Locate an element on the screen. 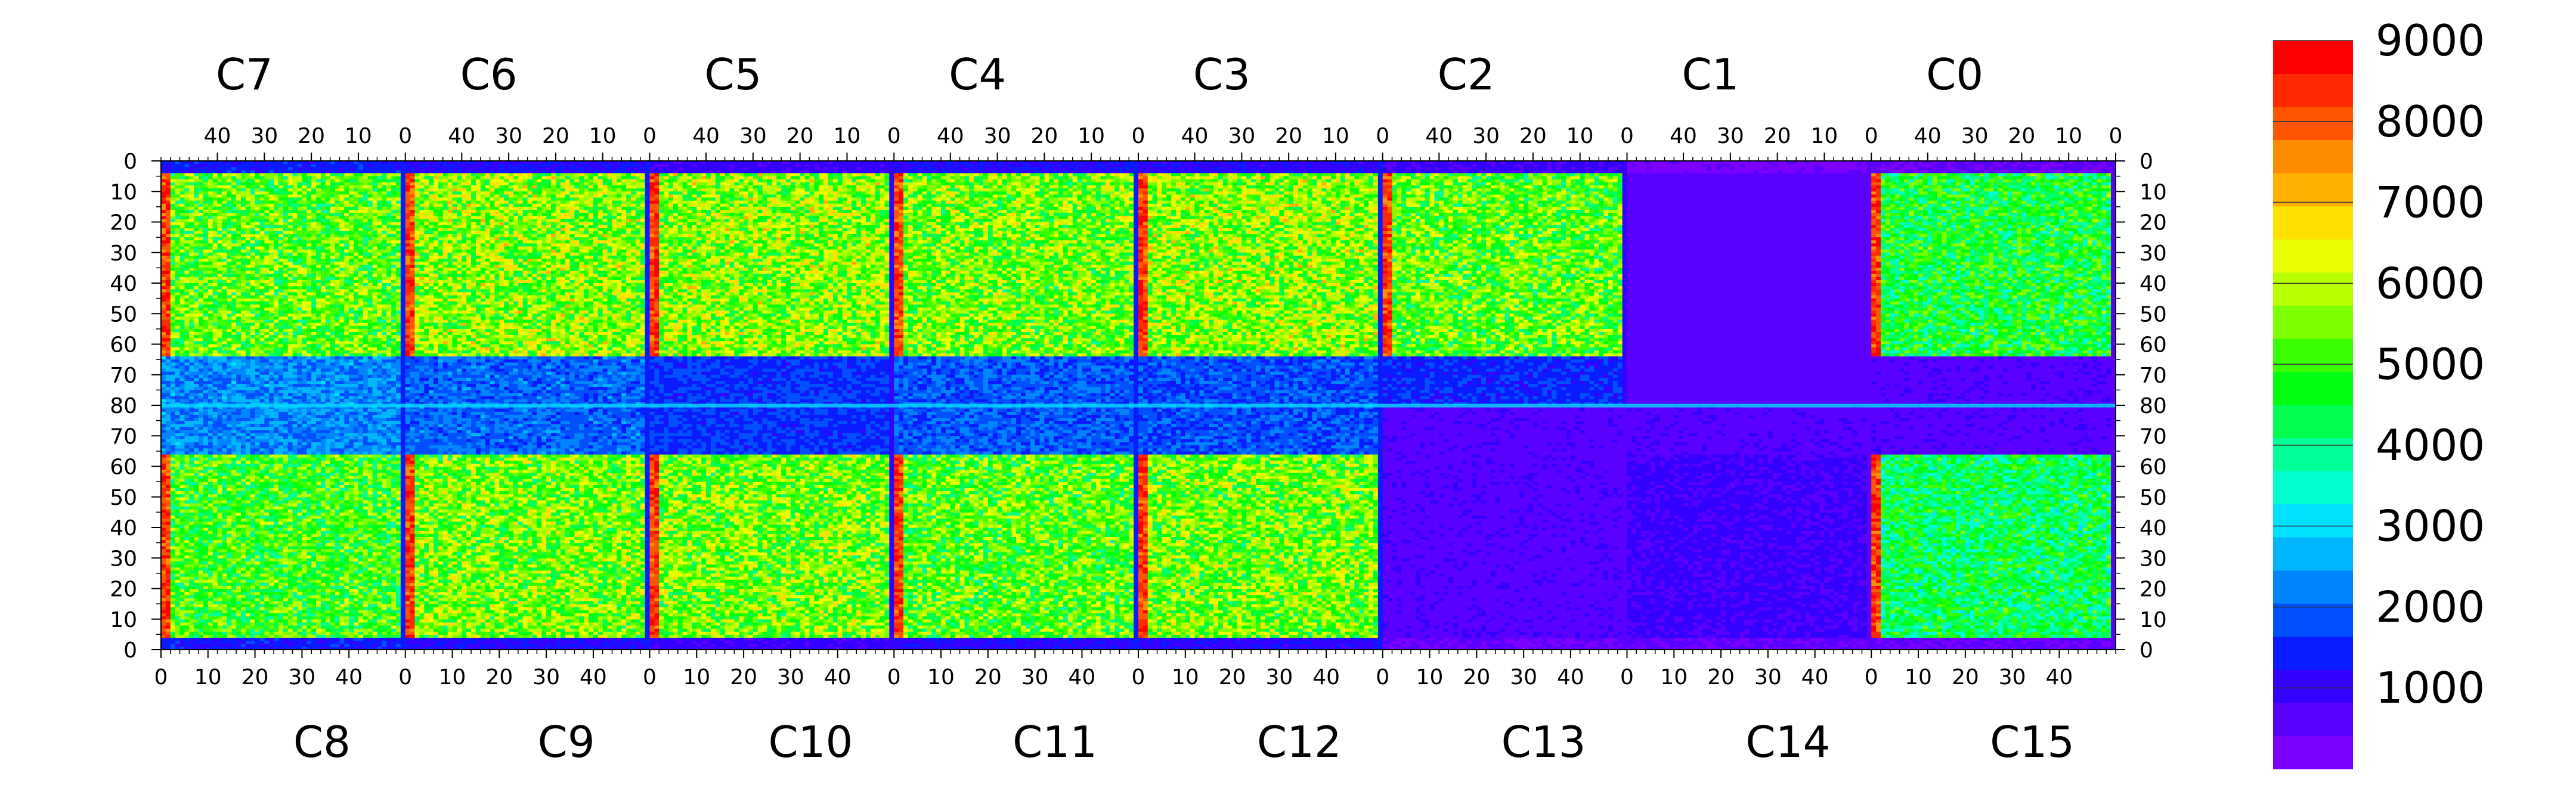 Image resolution: width=2576 pixels, height=807 pixels. right-tick-label: 80 is located at coordinates (2153, 406).